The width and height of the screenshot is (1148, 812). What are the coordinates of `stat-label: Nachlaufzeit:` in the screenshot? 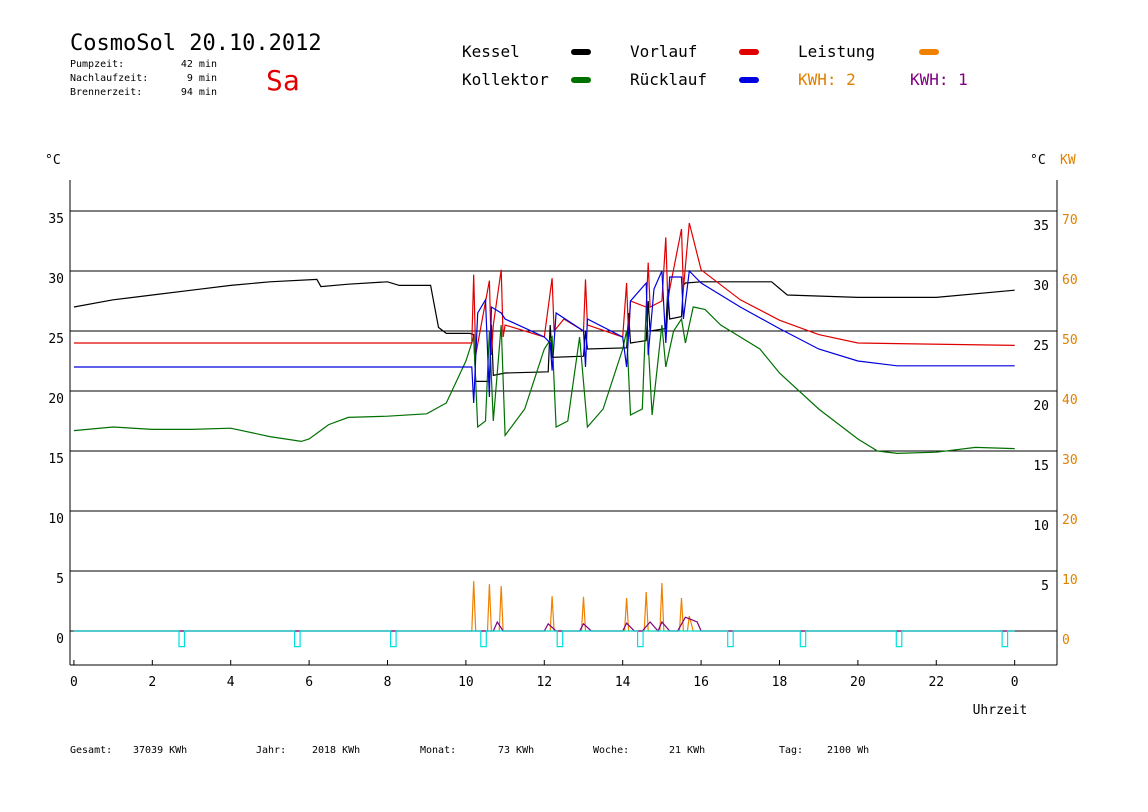 It's located at (109, 78).